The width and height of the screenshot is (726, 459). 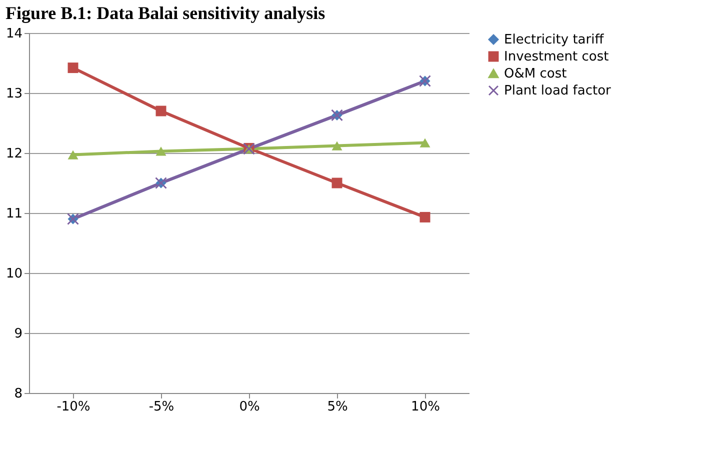 I want to click on y-tick-label: 9, so click(x=18, y=334).